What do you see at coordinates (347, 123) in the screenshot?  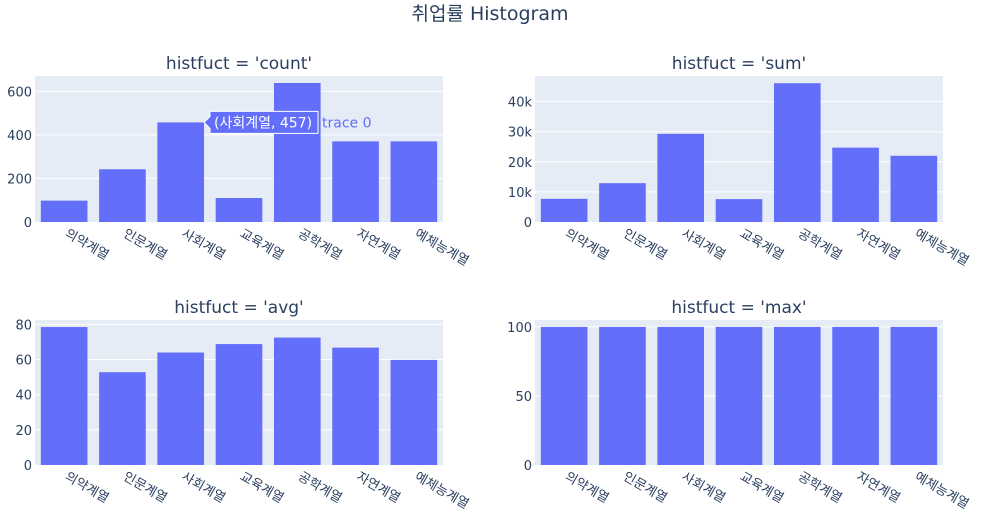 I see `hover-trace-name: trace 0` at bounding box center [347, 123].